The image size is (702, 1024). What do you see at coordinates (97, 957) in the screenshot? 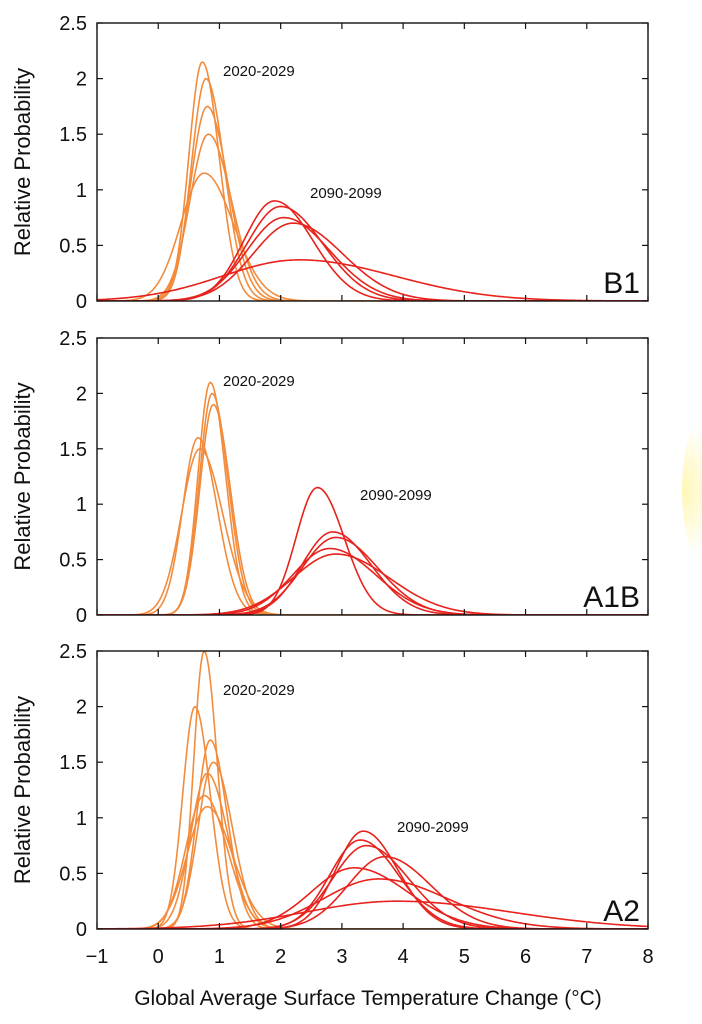
I see `x-tick-label: −1` at bounding box center [97, 957].